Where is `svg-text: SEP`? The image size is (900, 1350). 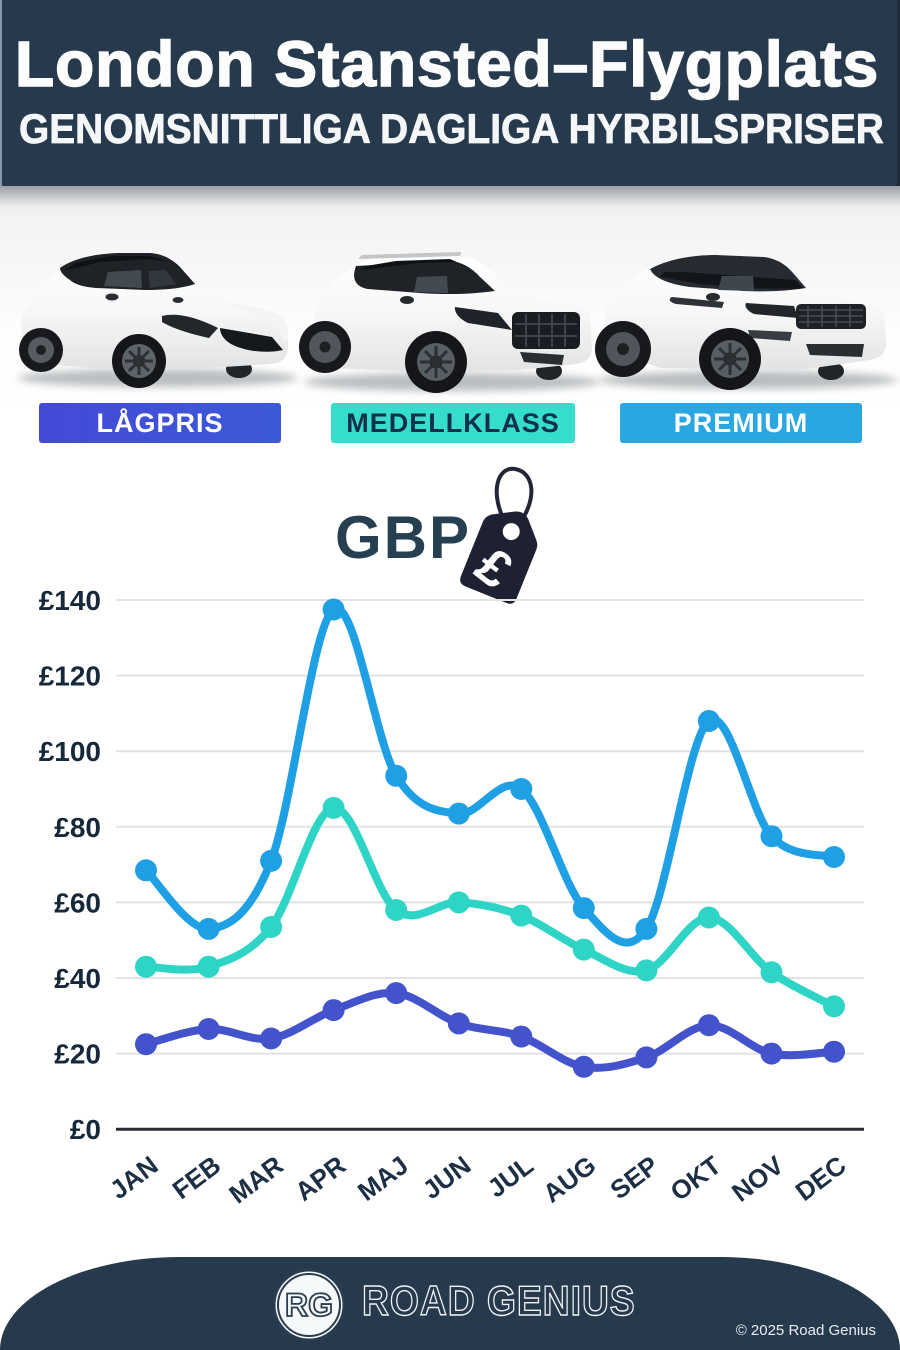 svg-text: SEP is located at coordinates (634, 1177).